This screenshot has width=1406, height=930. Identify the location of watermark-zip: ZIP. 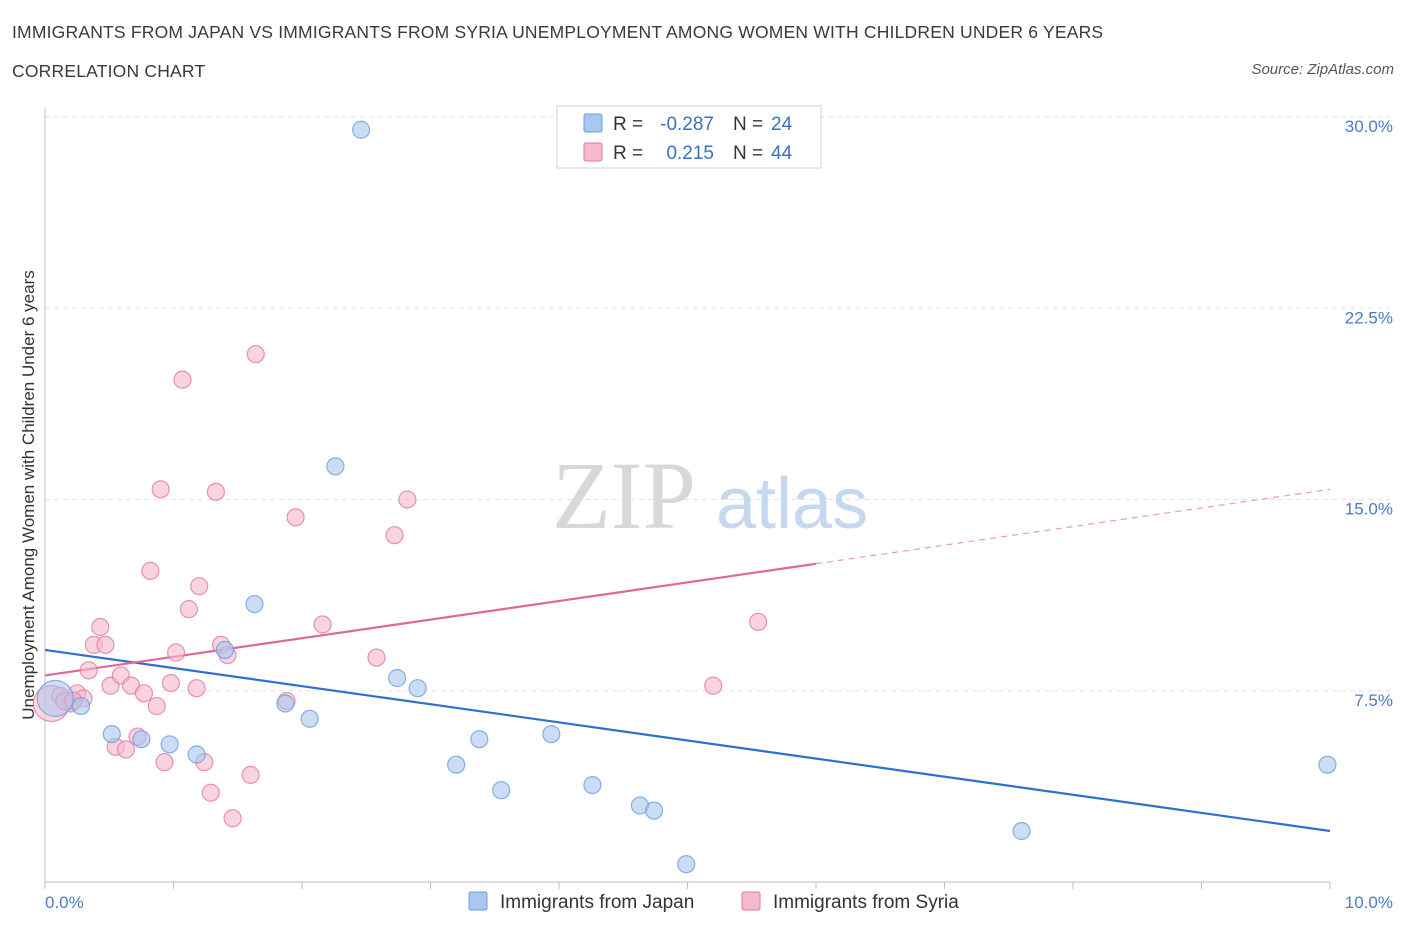
(624, 495).